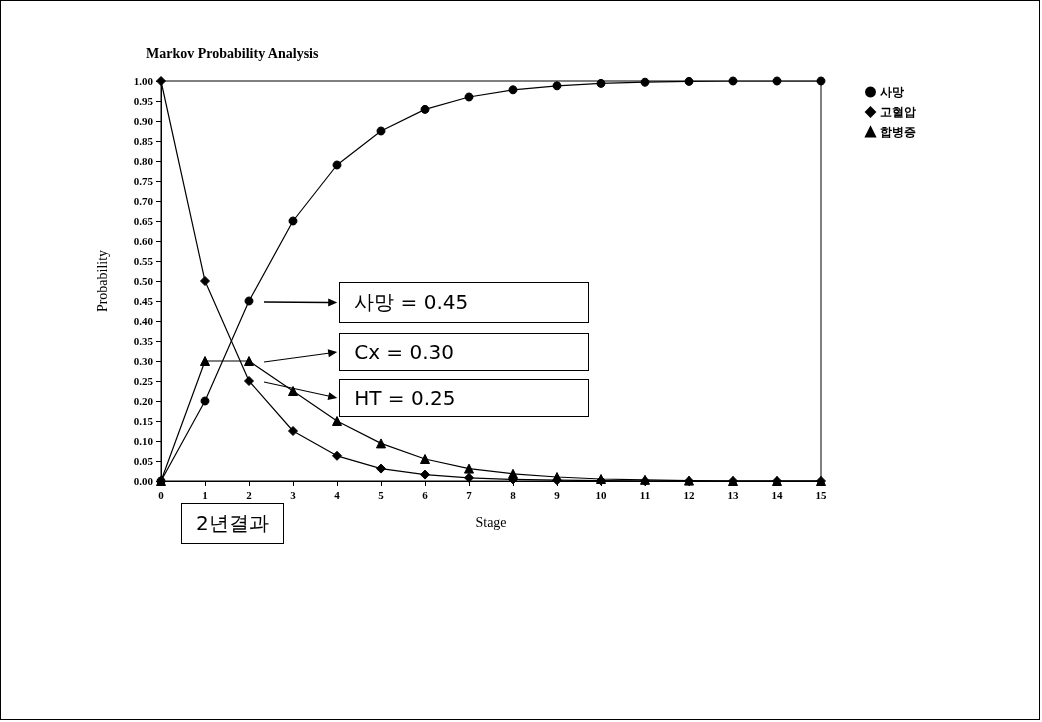 The image size is (1042, 722). What do you see at coordinates (733, 494) in the screenshot?
I see `x-tick-label: 13` at bounding box center [733, 494].